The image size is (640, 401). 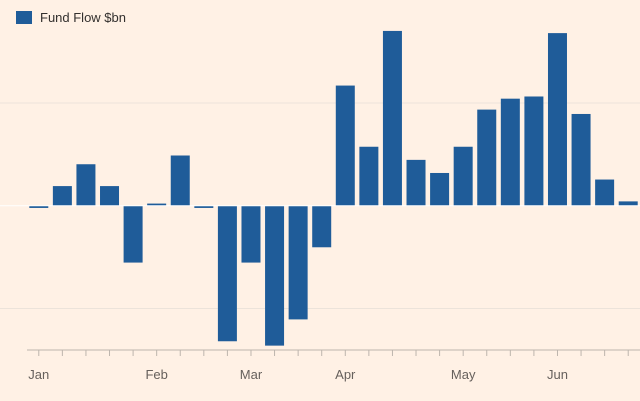 I want to click on x-tick-label-apr: Apr, so click(x=345, y=374).